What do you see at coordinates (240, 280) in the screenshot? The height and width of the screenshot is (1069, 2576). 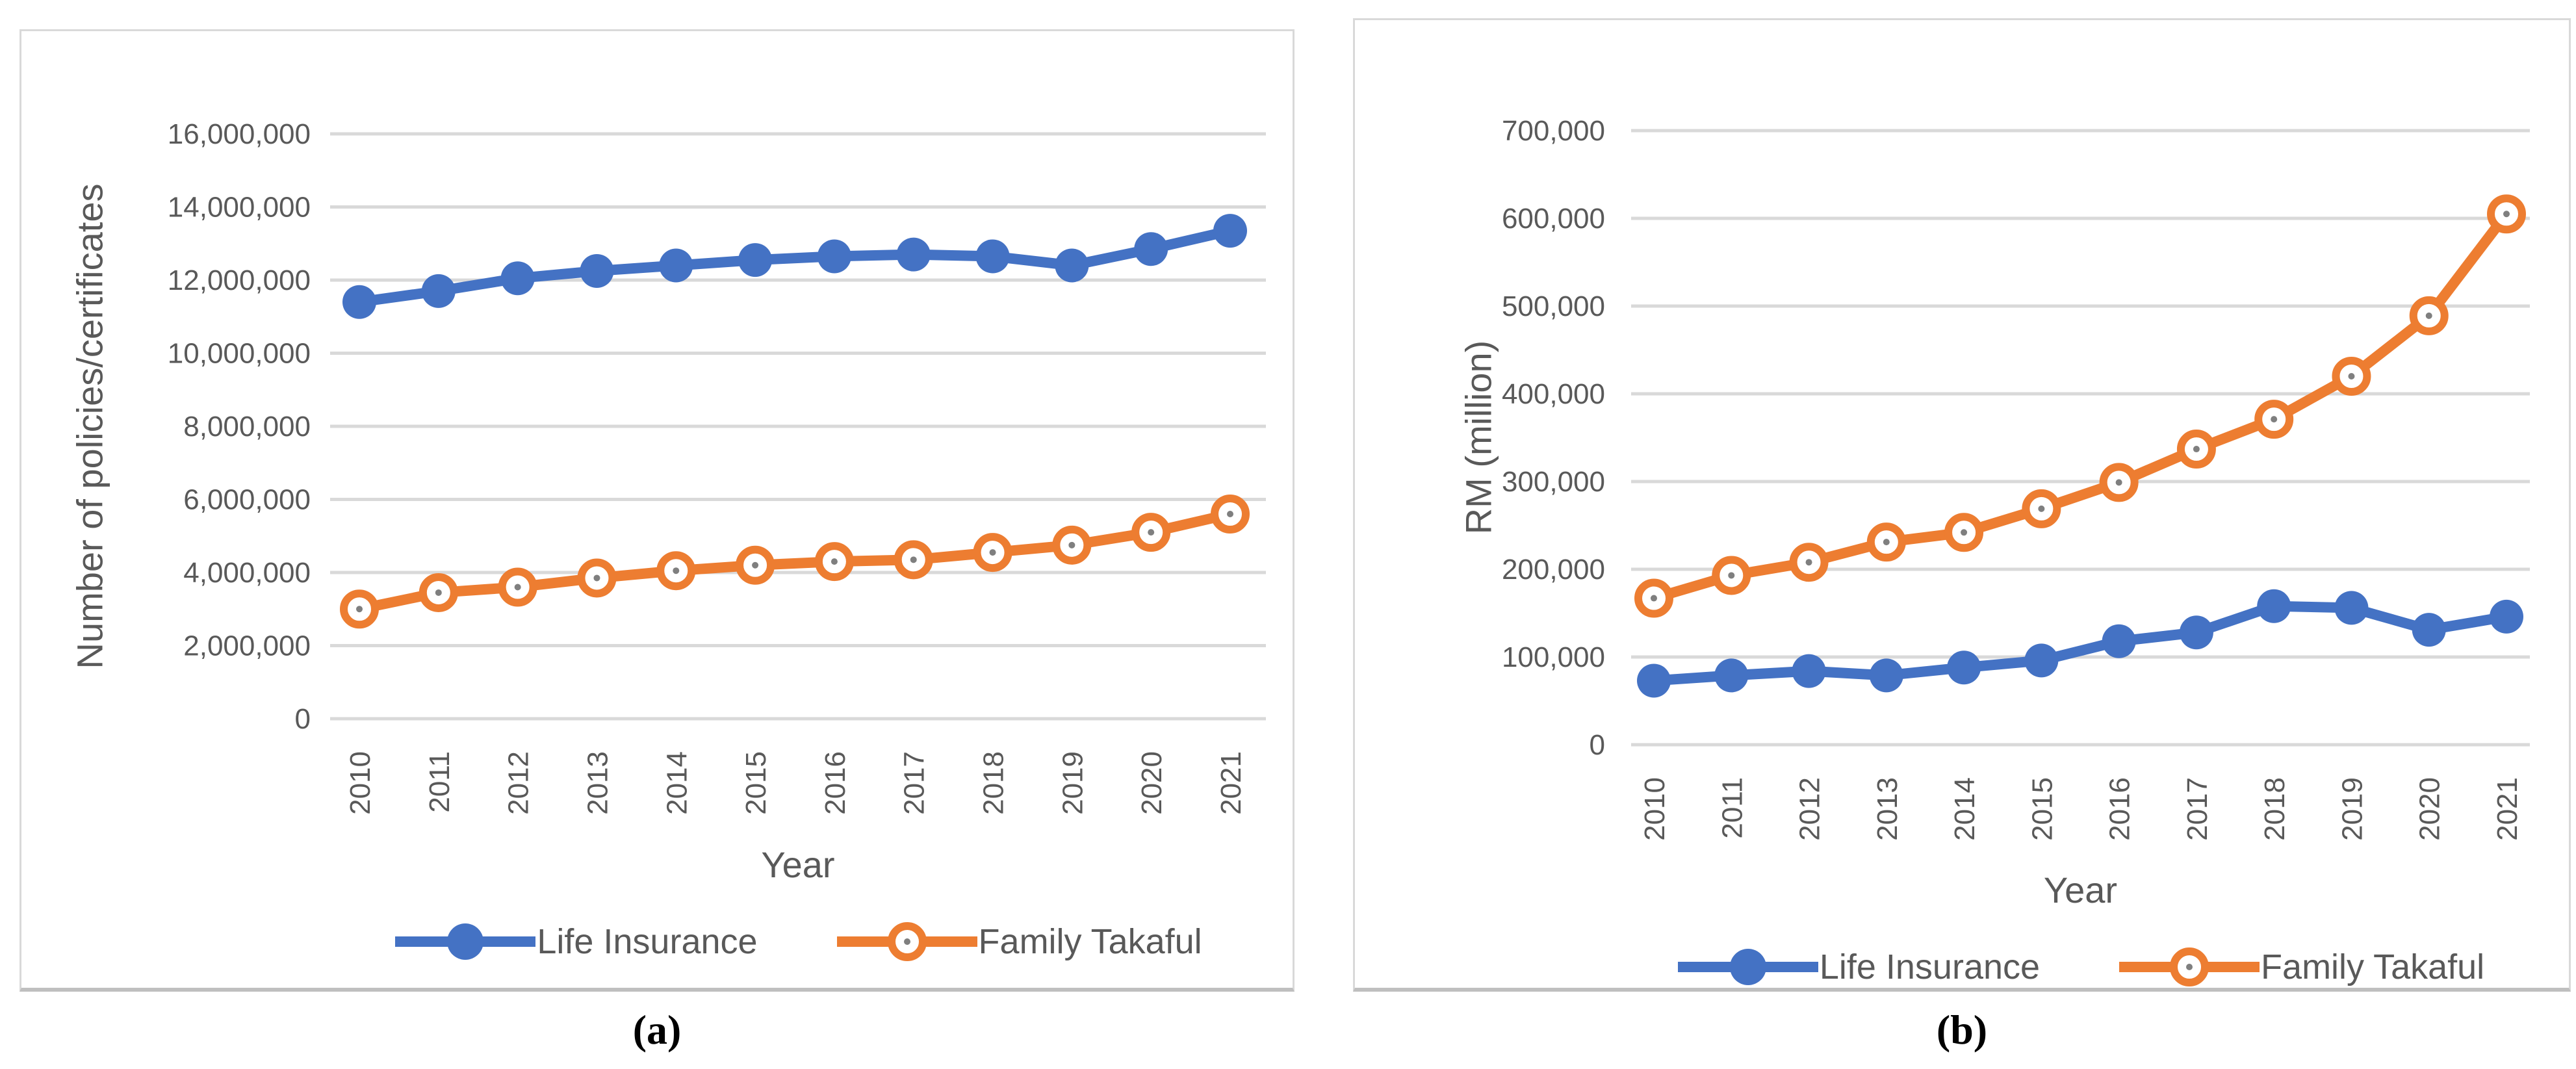 I see `svg-text: 12,000,000` at bounding box center [240, 280].